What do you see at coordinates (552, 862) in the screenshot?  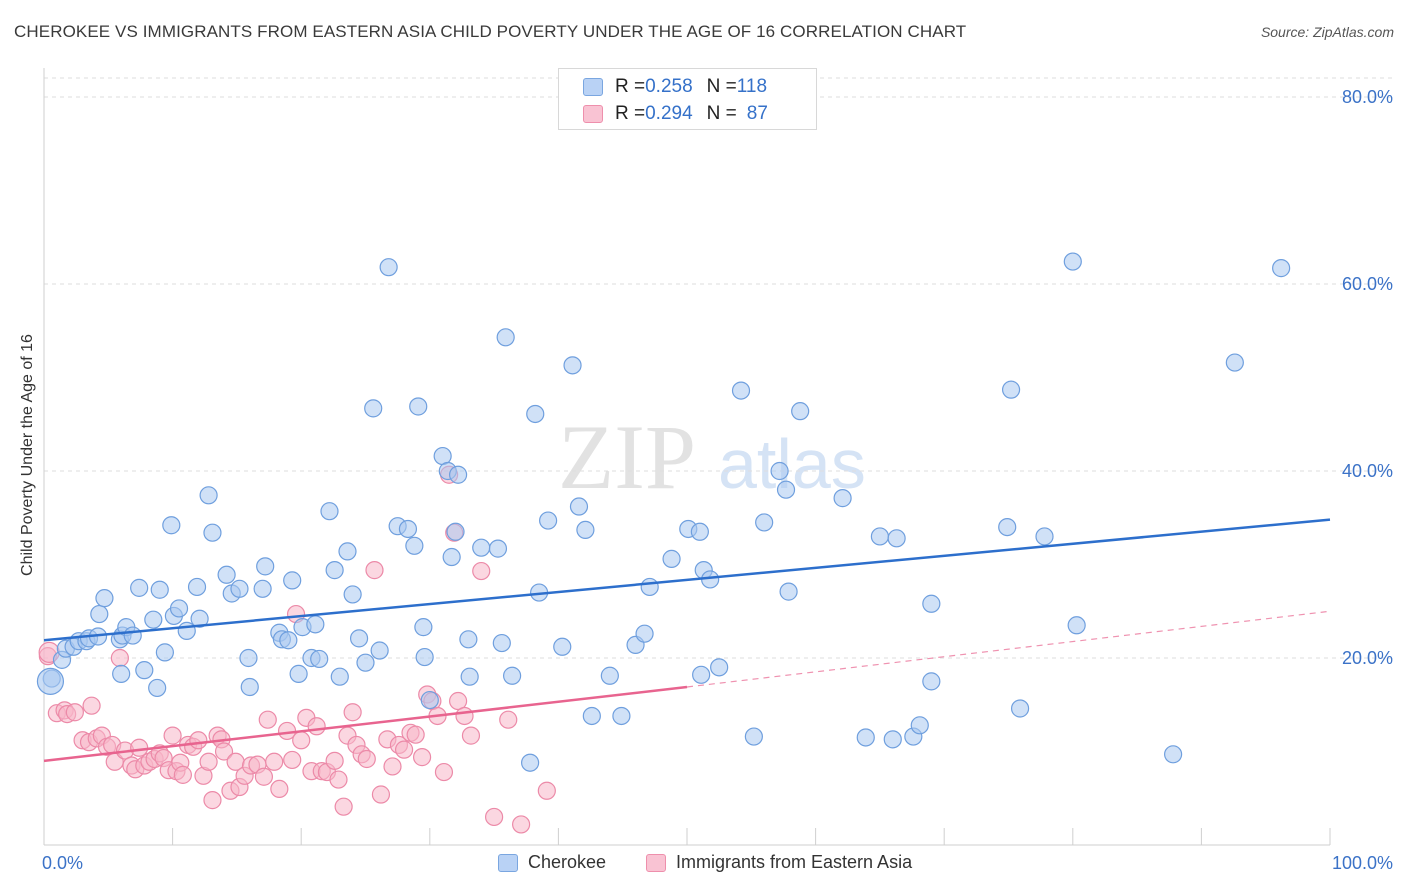 I see `legend-item-cherokee: Cherokee` at bounding box center [552, 862].